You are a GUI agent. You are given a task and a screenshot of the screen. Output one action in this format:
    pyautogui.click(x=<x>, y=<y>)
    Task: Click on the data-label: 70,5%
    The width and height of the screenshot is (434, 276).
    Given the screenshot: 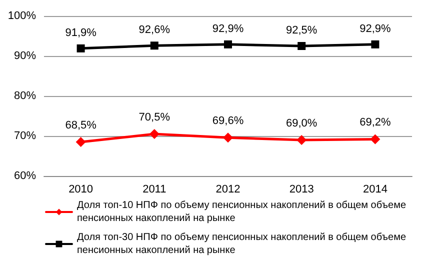 What is the action you would take?
    pyautogui.click(x=154, y=118)
    